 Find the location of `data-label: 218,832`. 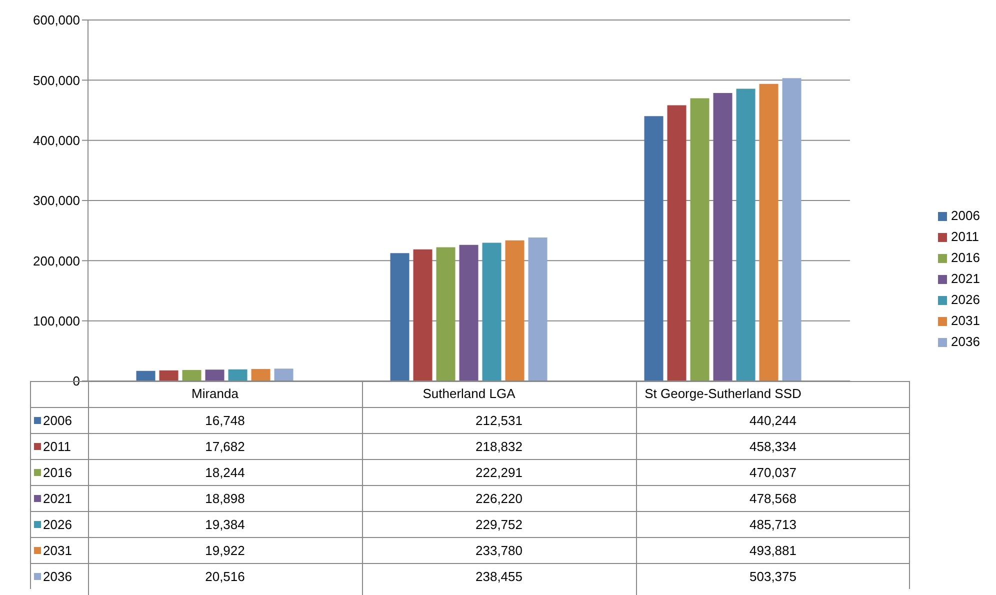

data-label: 218,832 is located at coordinates (499, 446).